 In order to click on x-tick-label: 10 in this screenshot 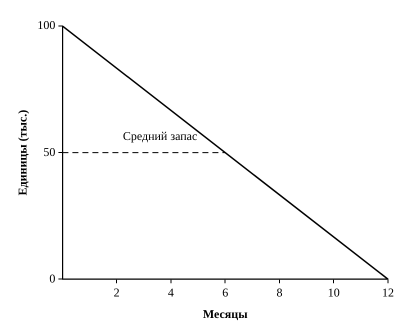, I will do `click(334, 293)`.